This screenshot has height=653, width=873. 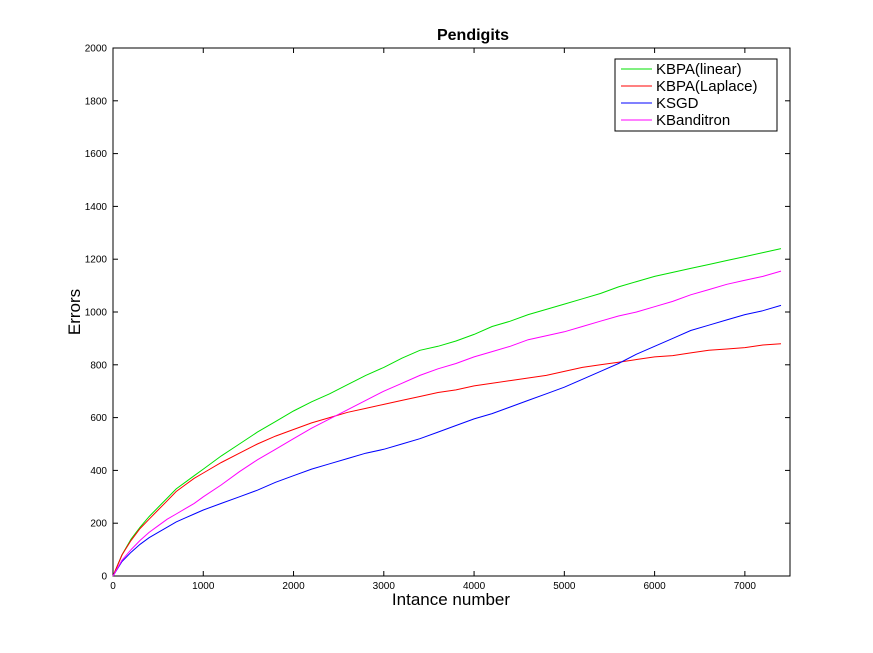 What do you see at coordinates (706, 86) in the screenshot?
I see `legend-label-kbpa-laplace: KBPA(Laplace)` at bounding box center [706, 86].